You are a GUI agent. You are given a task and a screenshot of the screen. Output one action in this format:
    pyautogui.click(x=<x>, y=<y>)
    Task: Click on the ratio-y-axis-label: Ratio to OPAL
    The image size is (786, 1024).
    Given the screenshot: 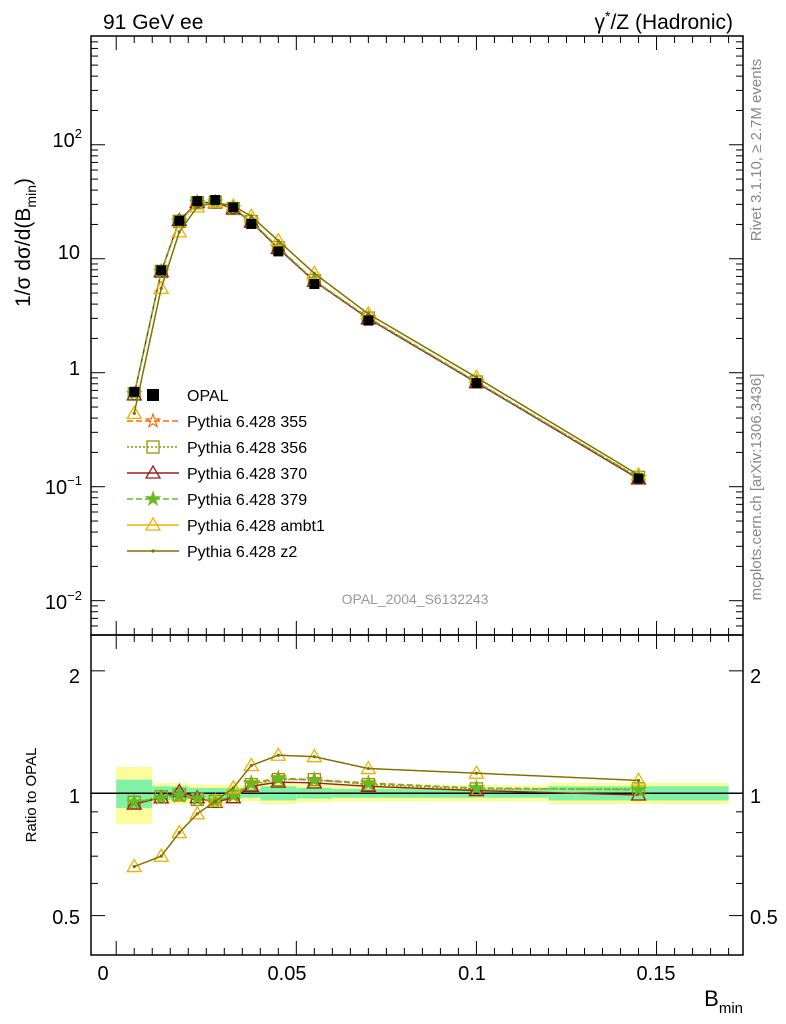 What is the action you would take?
    pyautogui.click(x=31, y=795)
    